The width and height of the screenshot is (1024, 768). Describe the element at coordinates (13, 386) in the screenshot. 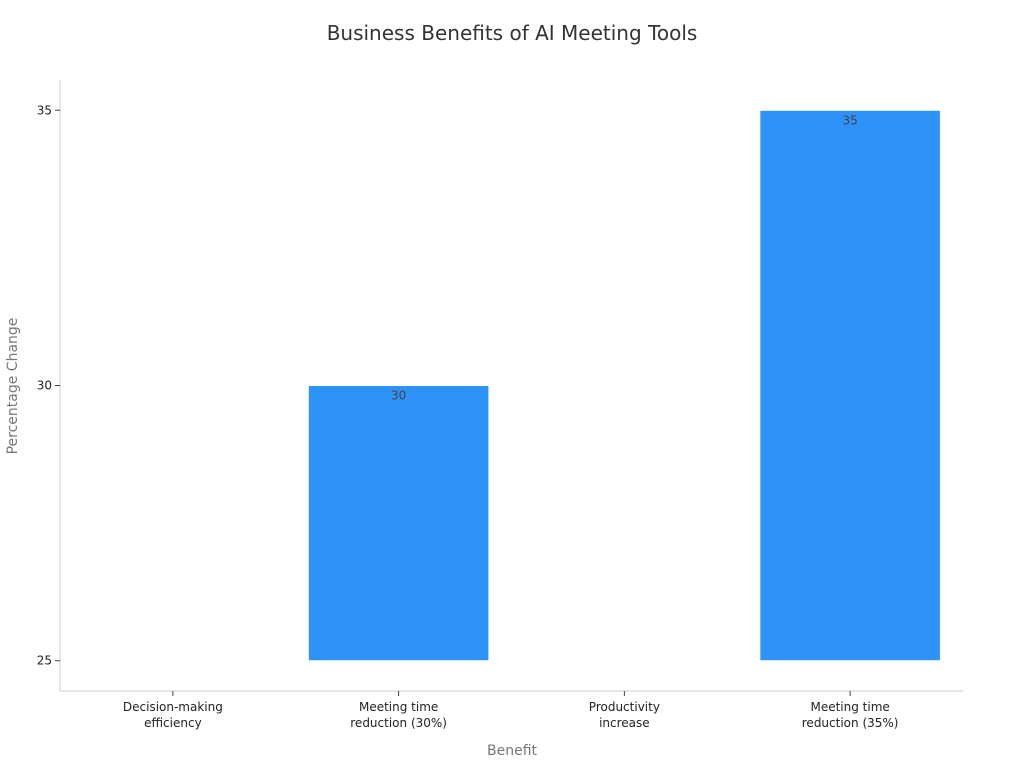

I see `y-axis-title: Percentage Change` at that location.